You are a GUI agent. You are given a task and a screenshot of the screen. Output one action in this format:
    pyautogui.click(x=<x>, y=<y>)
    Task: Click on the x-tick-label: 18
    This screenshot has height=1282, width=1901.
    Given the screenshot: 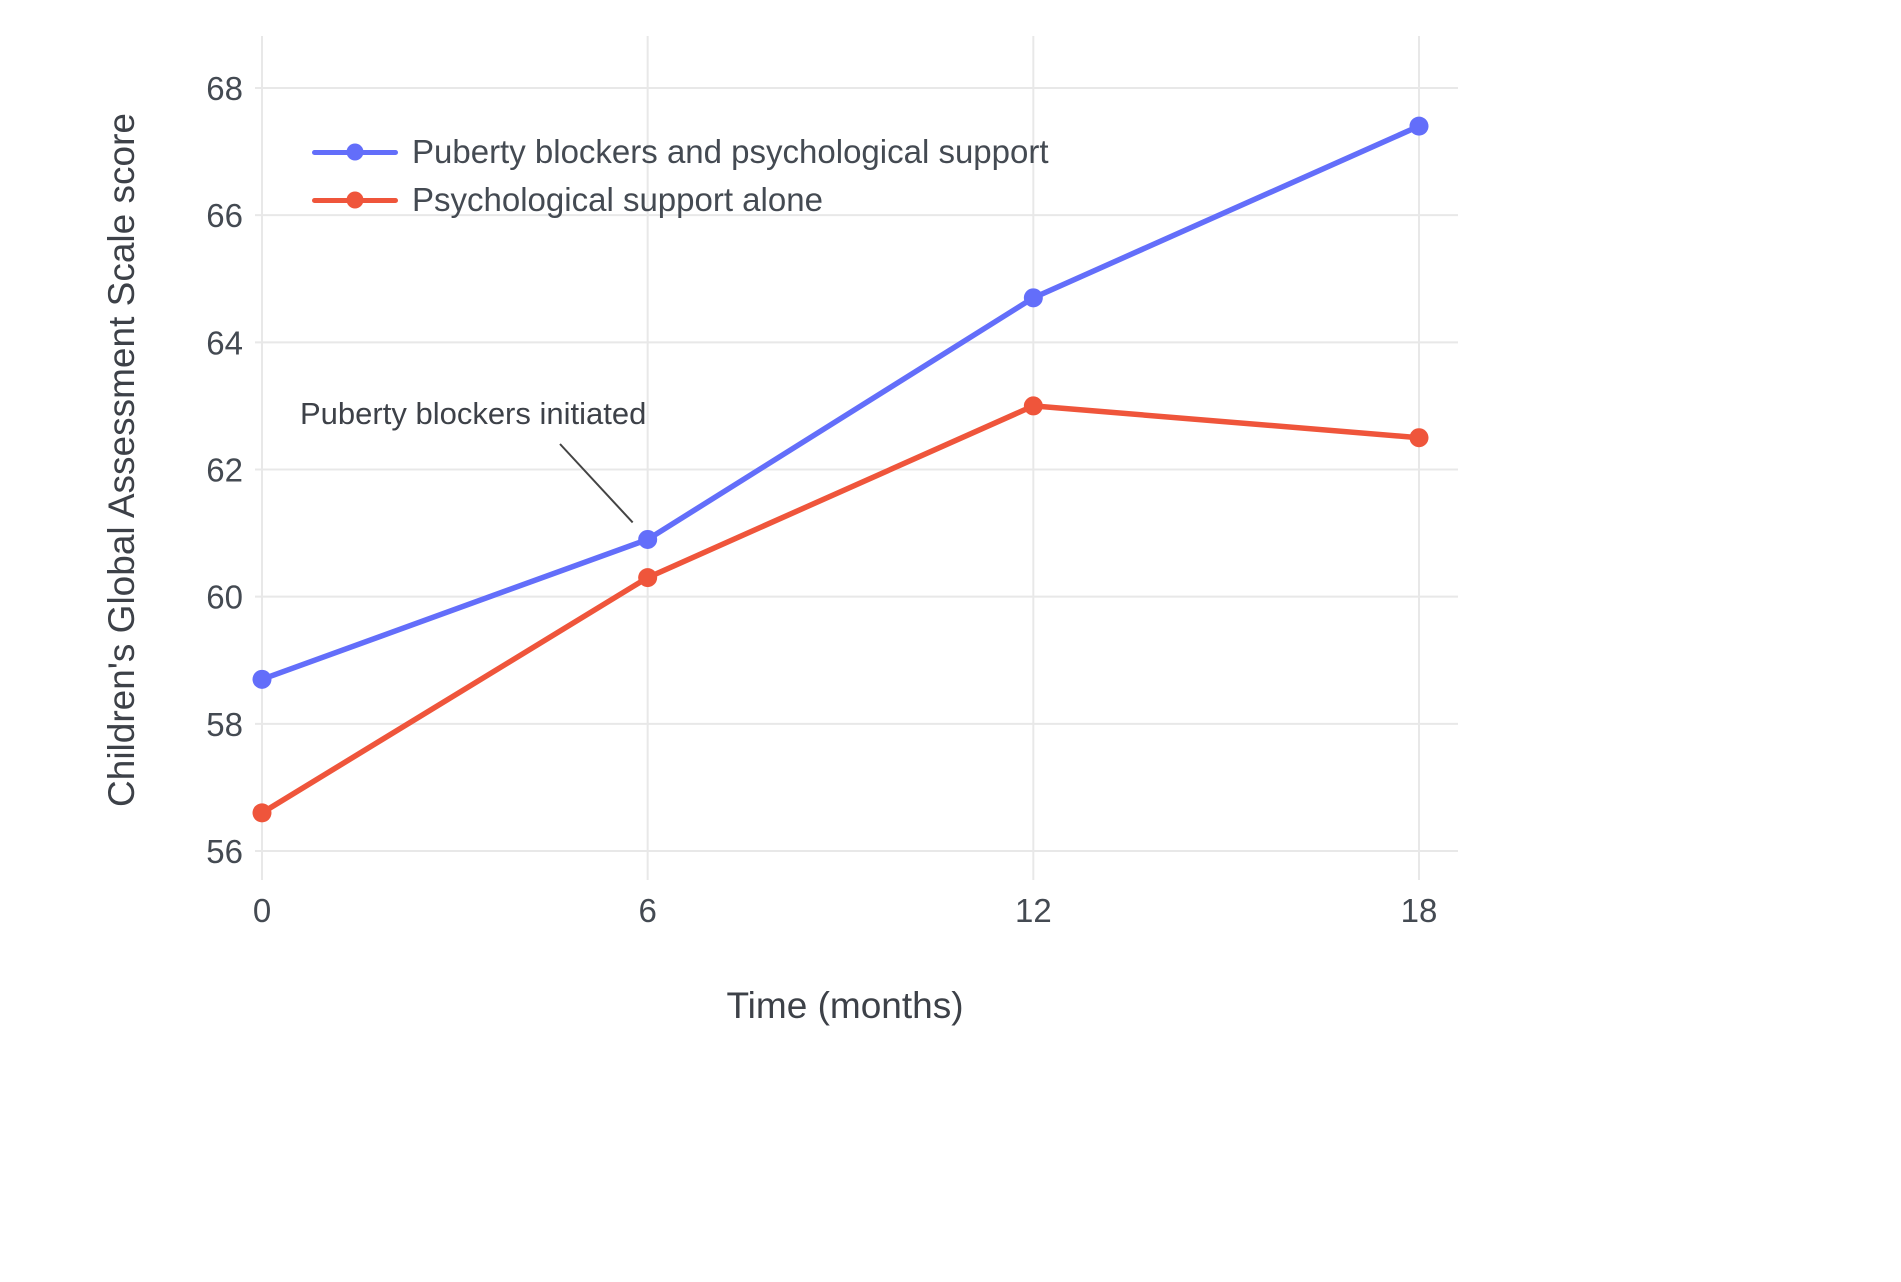 What is the action you would take?
    pyautogui.click(x=1419, y=910)
    